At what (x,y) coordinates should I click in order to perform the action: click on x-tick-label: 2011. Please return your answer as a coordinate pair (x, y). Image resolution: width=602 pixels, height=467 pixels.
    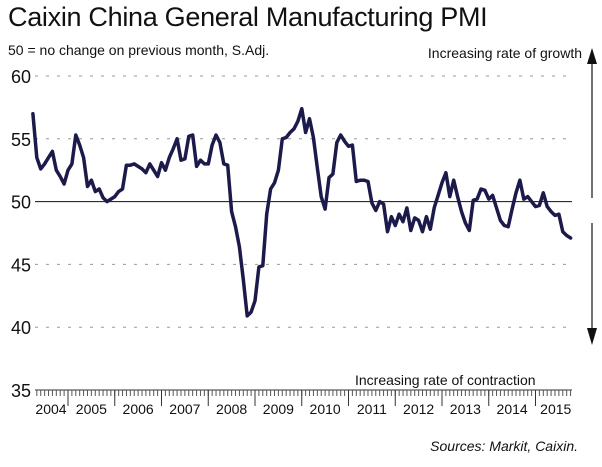
    Looking at the image, I should click on (372, 409).